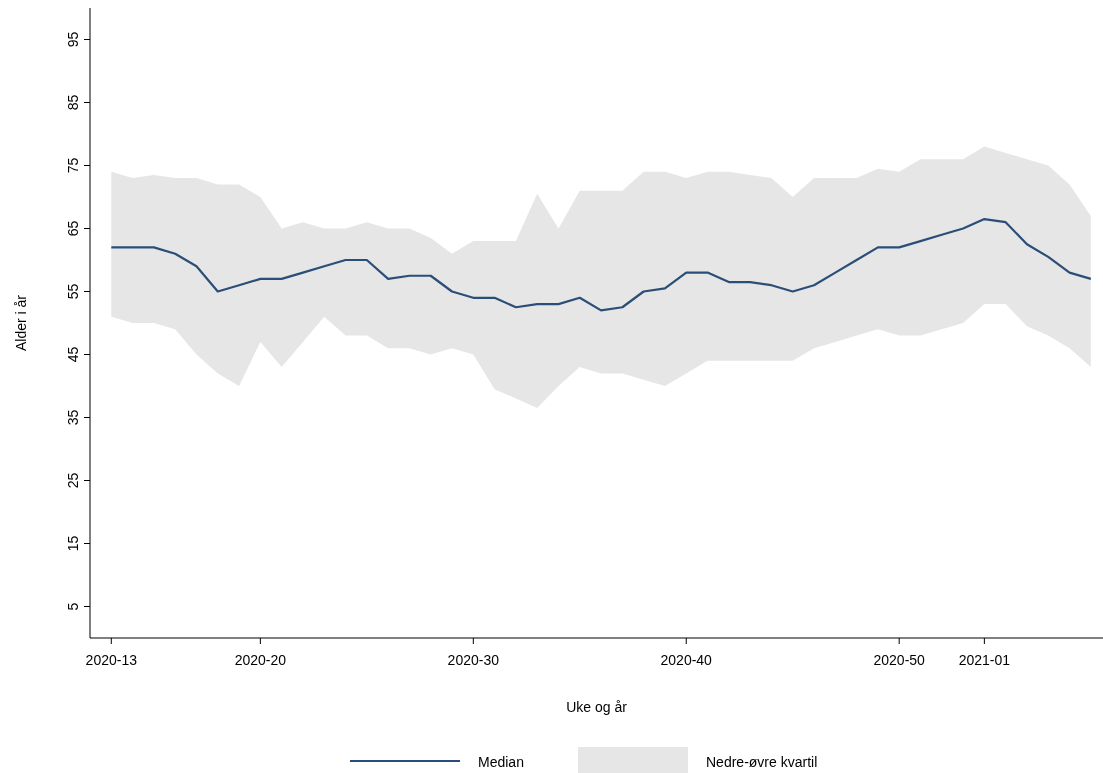 The image size is (1103, 773). I want to click on y-axis-title: Alder i år, so click(21, 323).